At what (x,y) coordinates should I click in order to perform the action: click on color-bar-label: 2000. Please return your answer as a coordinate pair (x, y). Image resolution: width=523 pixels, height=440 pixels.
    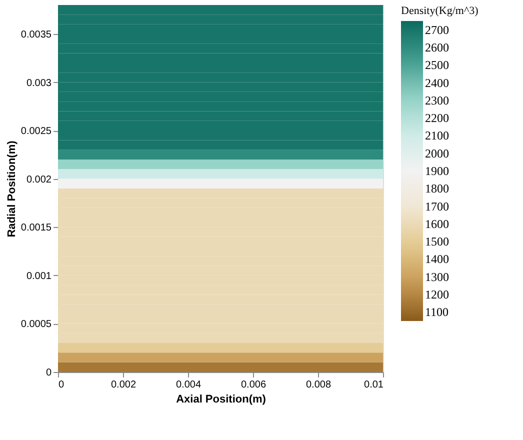
    Looking at the image, I should click on (437, 153).